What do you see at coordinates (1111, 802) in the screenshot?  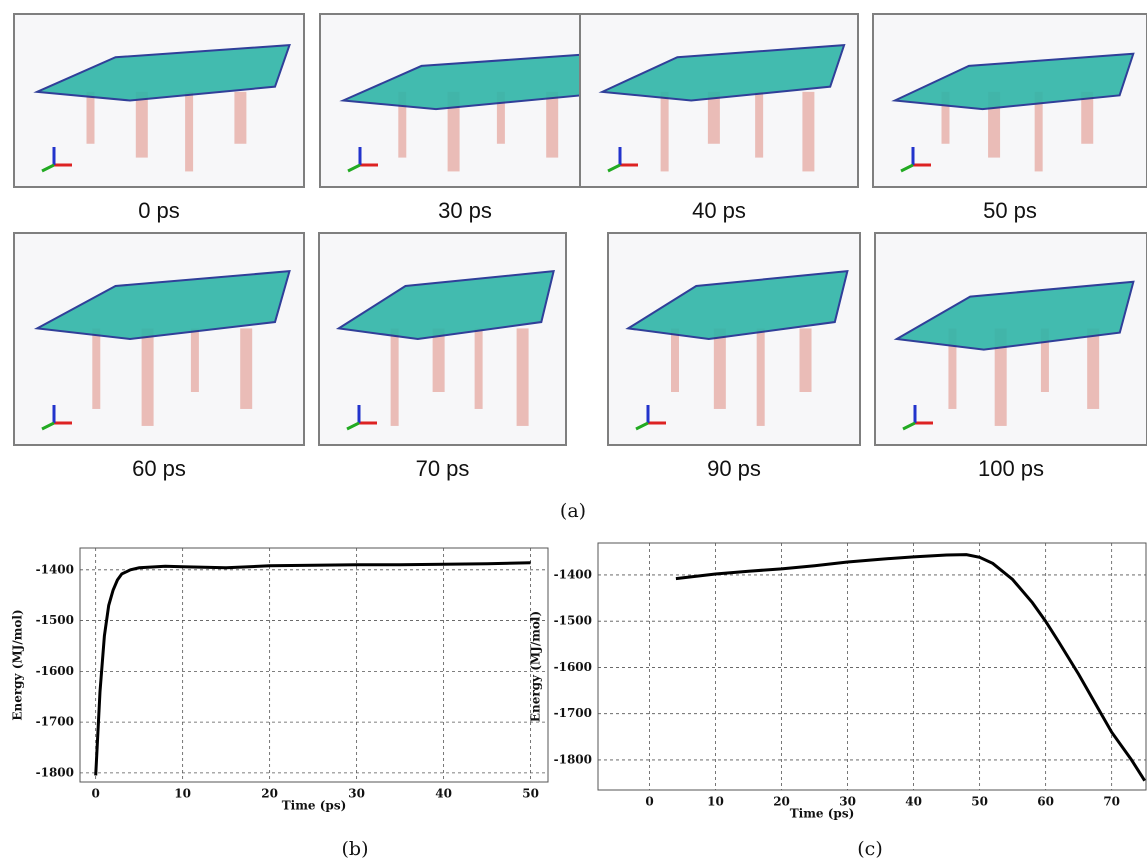 I see `x-tick-label: 70` at bounding box center [1111, 802].